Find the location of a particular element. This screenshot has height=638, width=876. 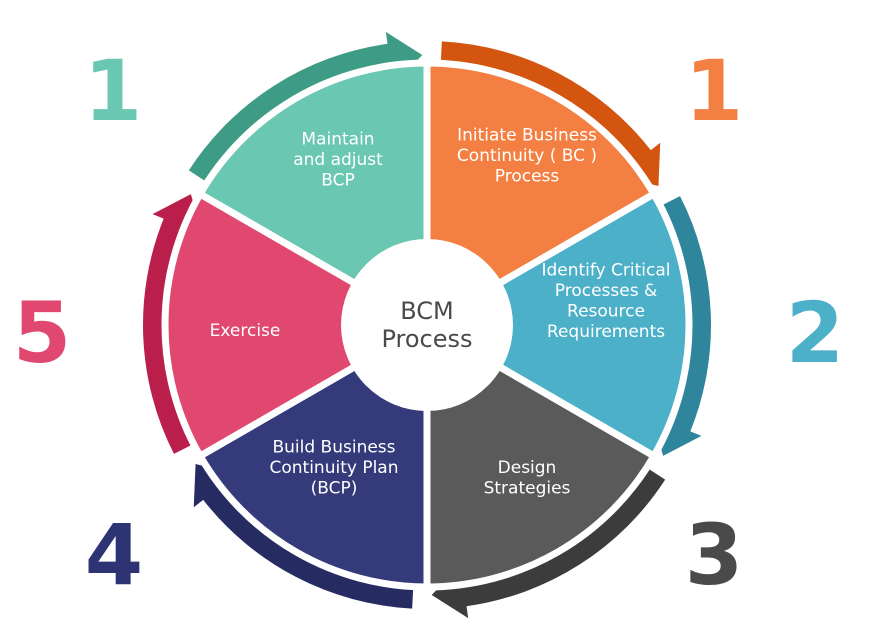

initiate-label-line: Continuity ( BC ) is located at coordinates (527, 156).